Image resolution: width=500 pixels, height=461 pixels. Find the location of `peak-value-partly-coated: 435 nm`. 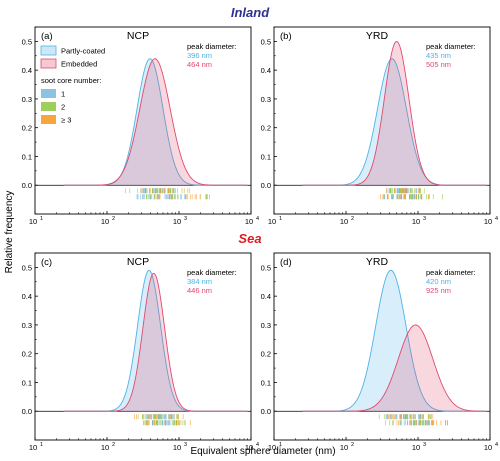

peak-value-partly-coated: 435 nm is located at coordinates (438, 55).